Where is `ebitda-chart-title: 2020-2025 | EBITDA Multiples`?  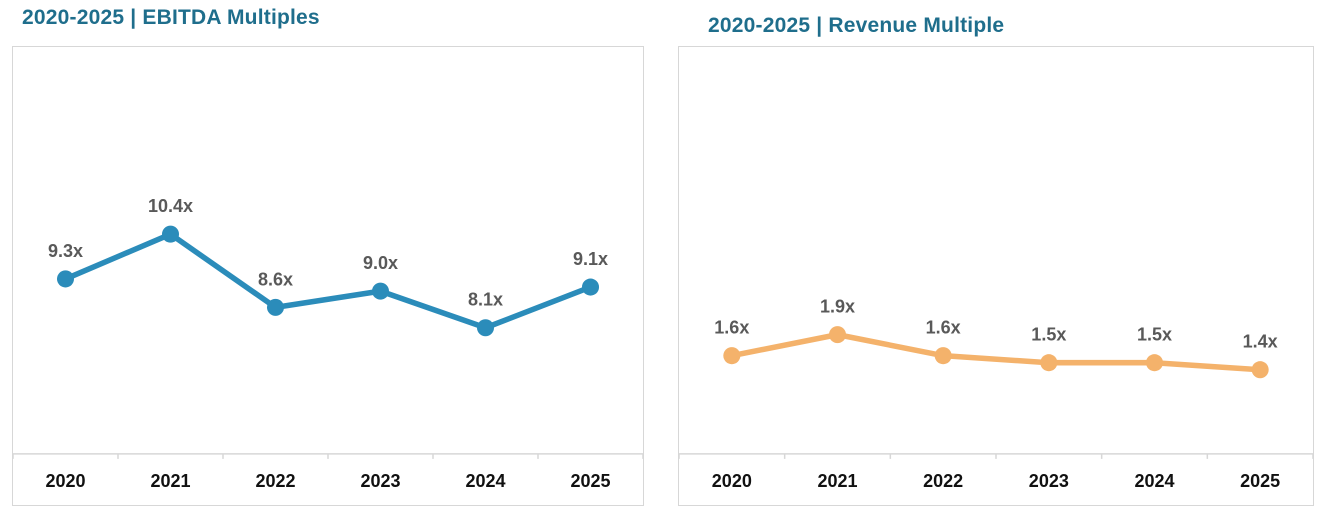
ebitda-chart-title: 2020-2025 | EBITDA Multiples is located at coordinates (171, 17).